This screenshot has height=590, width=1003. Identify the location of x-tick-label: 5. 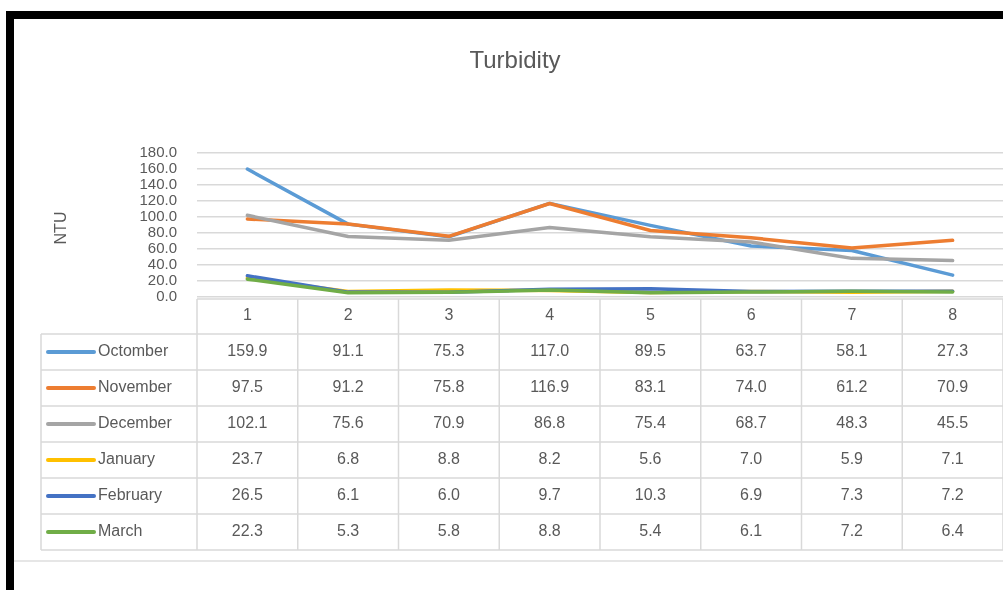
(650, 315).